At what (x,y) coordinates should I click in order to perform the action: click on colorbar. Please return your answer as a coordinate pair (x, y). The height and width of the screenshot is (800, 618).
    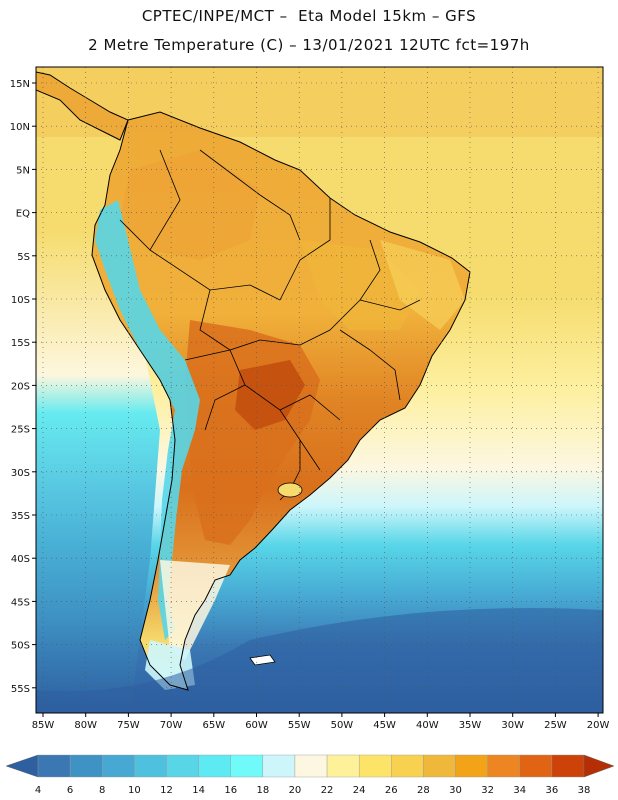
    Looking at the image, I should click on (310, 766).